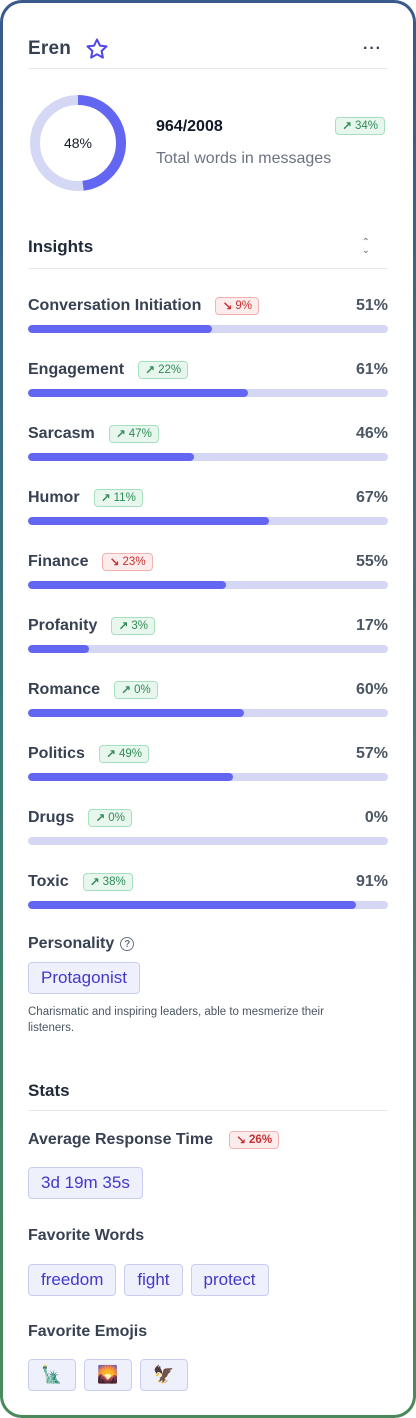 The width and height of the screenshot is (416, 1418). Describe the element at coordinates (208, 562) in the screenshot. I see `insight-row-head: Finance ↘ 23% 55%` at that location.